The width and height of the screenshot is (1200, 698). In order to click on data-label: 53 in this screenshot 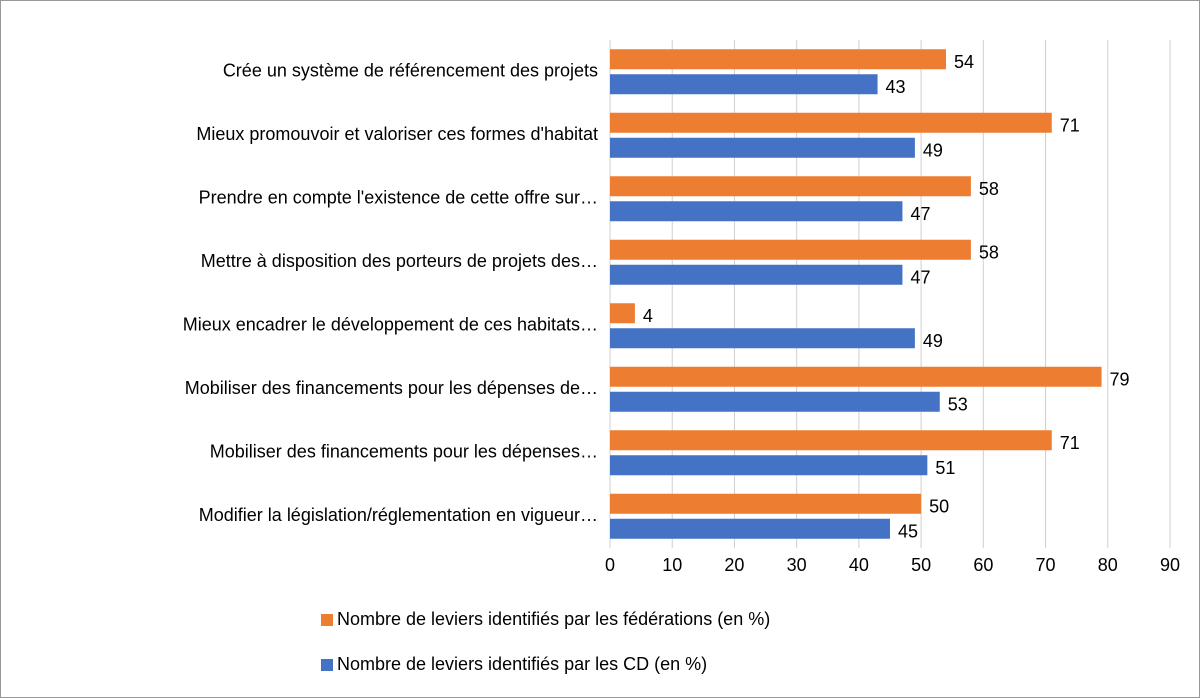, I will do `click(958, 405)`.